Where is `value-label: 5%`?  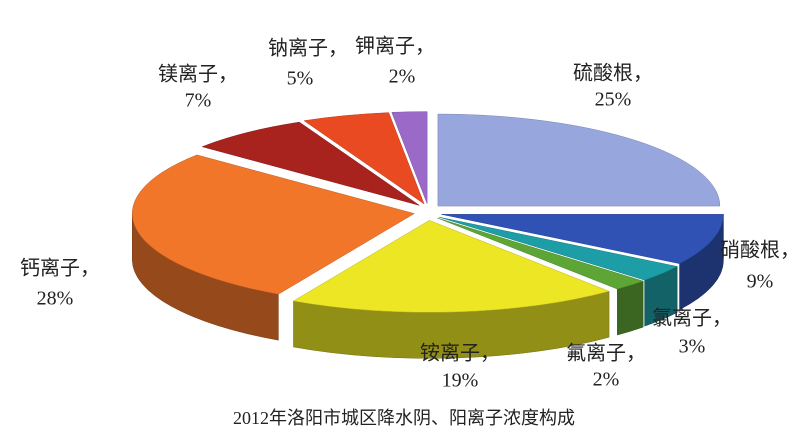 value-label: 5% is located at coordinates (300, 79).